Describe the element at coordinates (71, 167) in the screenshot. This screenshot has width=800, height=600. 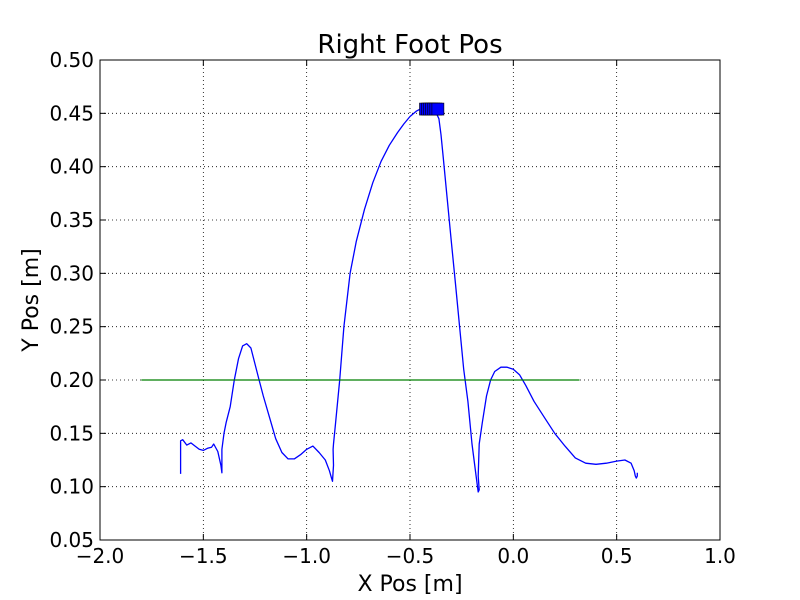
I see `y-tick-label: 0.40` at that location.